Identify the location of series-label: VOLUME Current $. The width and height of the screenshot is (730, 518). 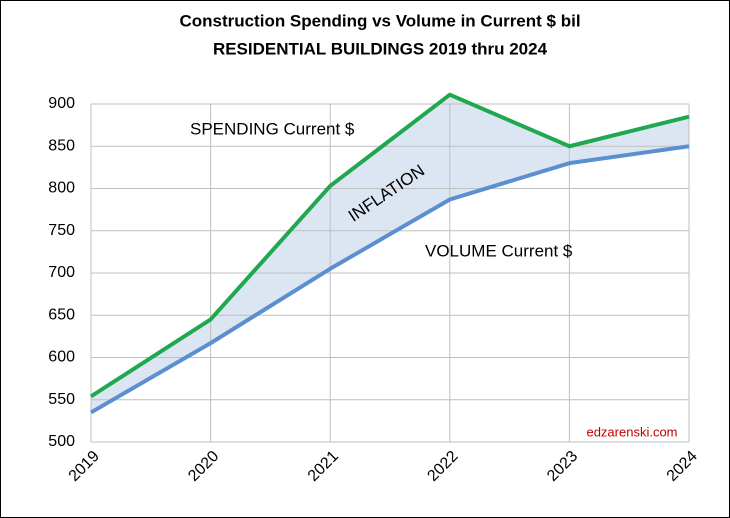
(499, 250).